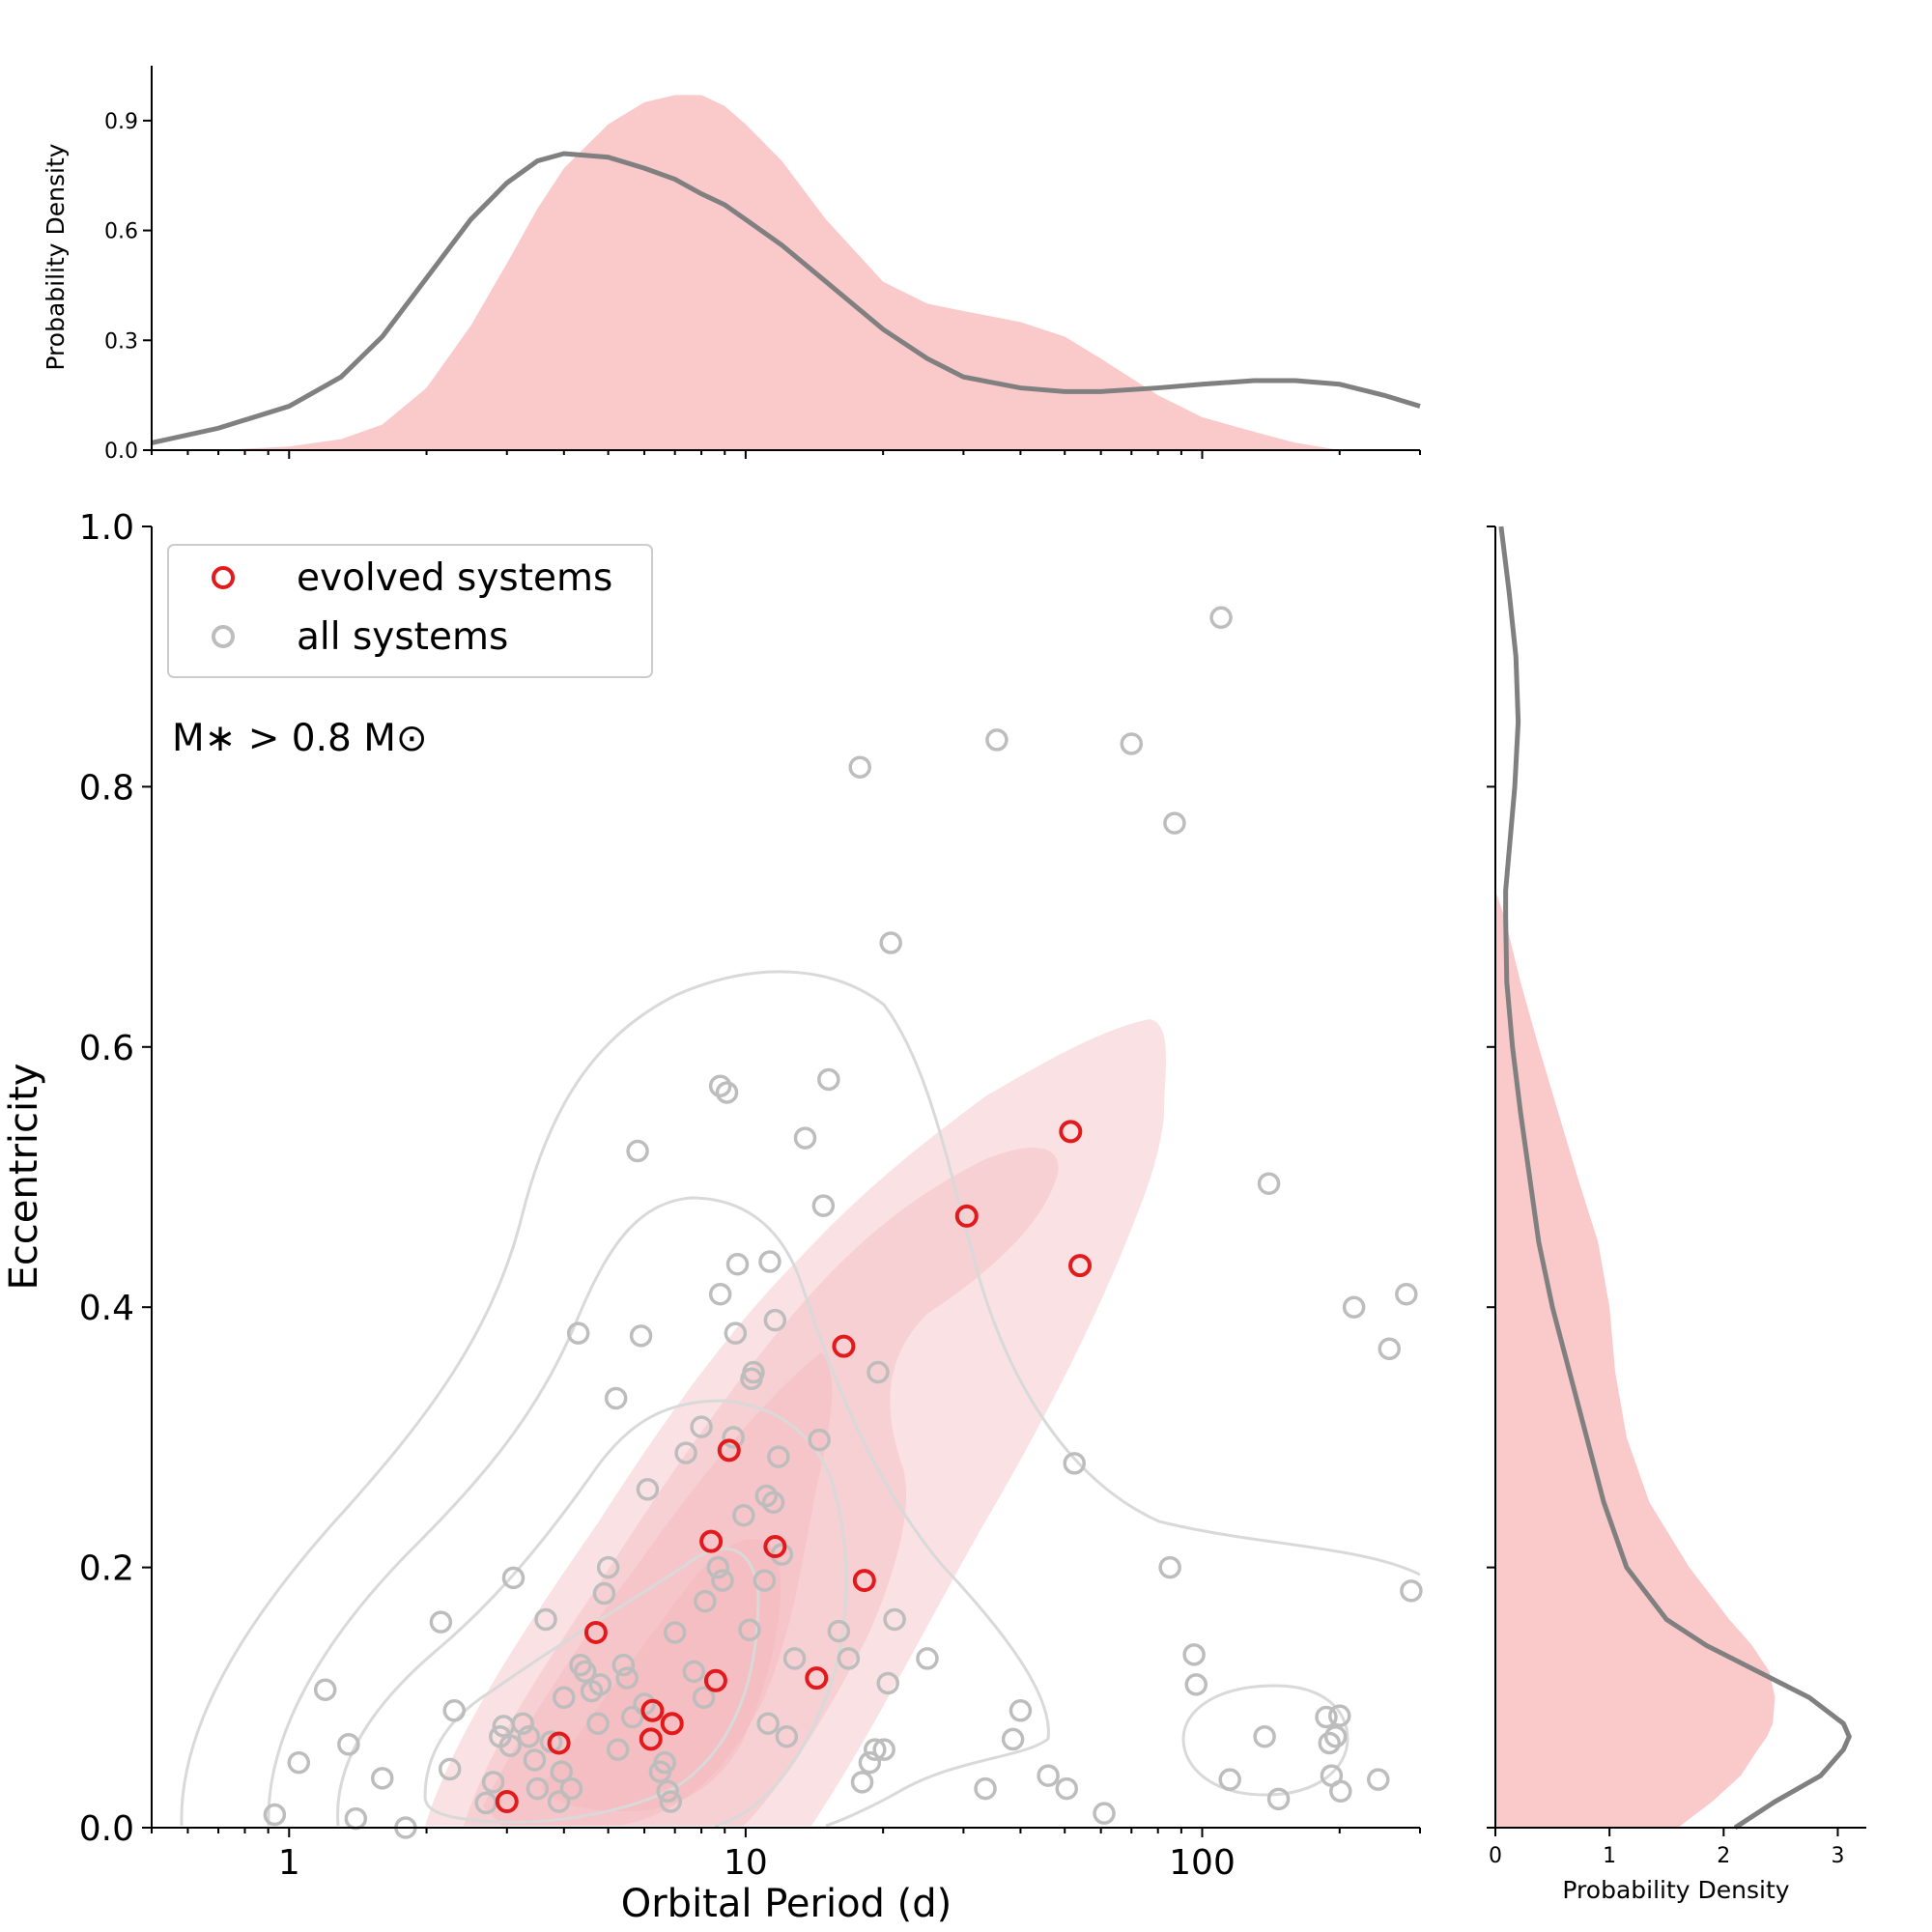 The height and width of the screenshot is (1932, 1932). I want to click on right-all-density-line, so click(1675, 1178).